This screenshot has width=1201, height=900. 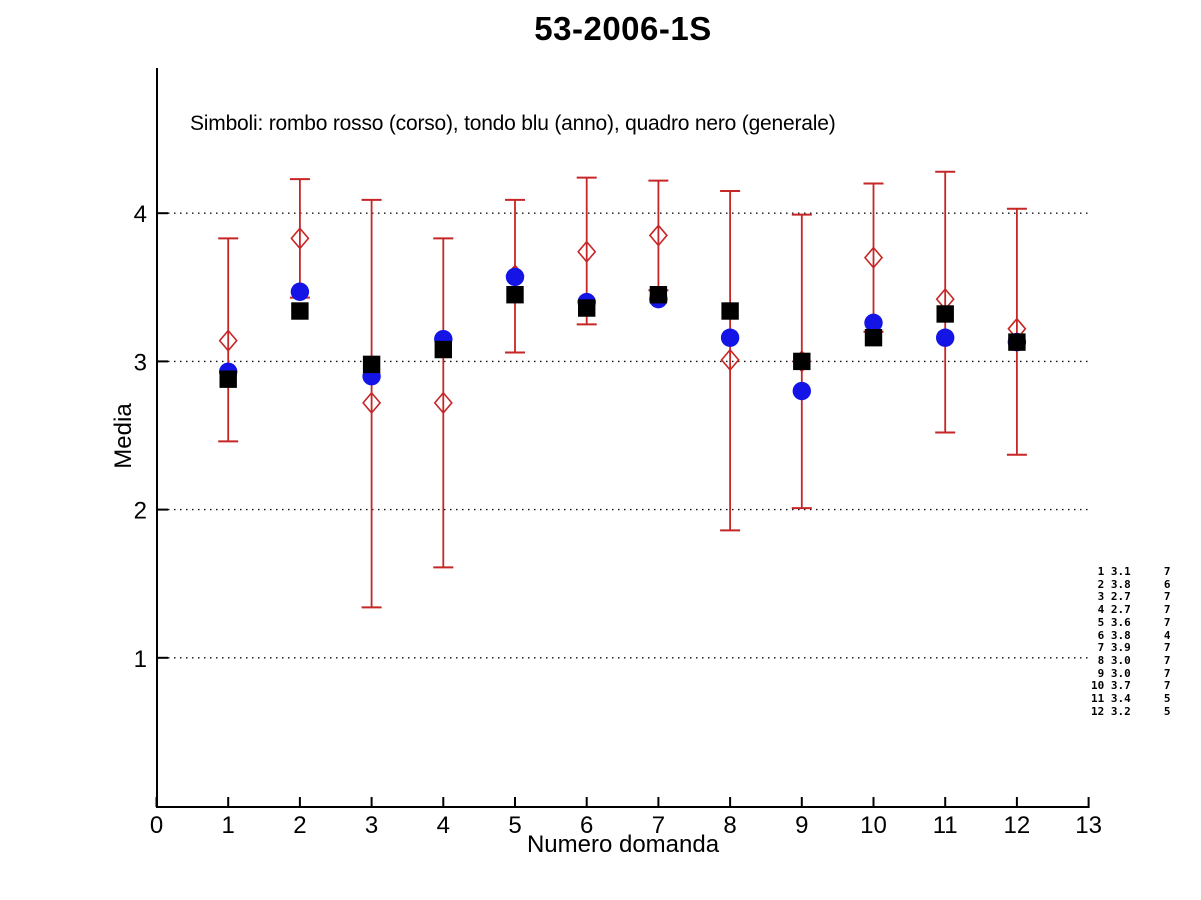 I want to click on x-tick-label-6: 6, so click(x=586, y=825).